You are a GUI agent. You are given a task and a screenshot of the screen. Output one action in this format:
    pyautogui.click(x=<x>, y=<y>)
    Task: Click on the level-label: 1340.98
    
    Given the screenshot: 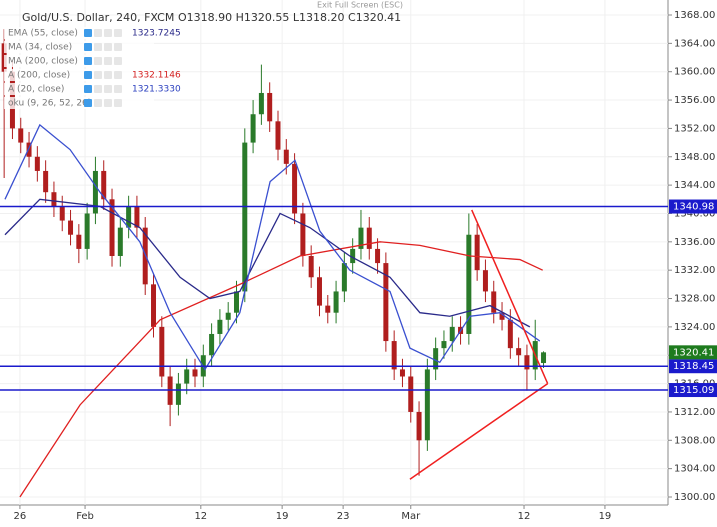 What is the action you would take?
    pyautogui.click(x=693, y=207)
    